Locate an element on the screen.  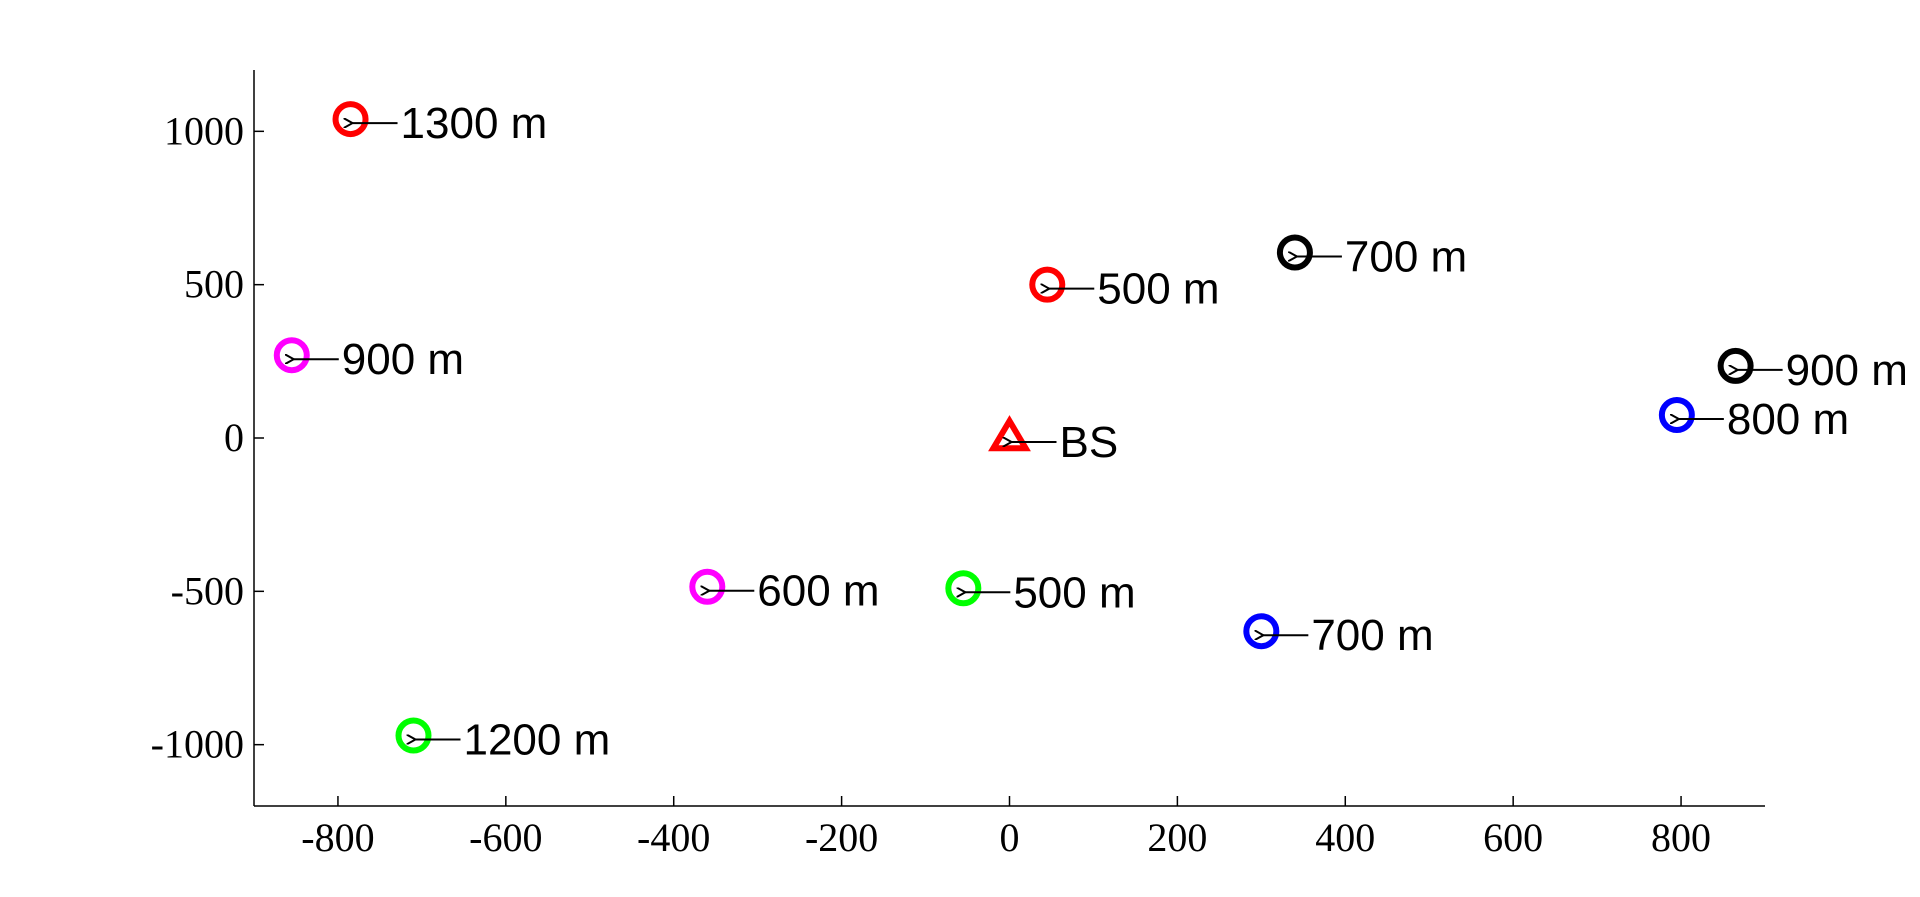
data-point: 600 m is located at coordinates (784, 591).